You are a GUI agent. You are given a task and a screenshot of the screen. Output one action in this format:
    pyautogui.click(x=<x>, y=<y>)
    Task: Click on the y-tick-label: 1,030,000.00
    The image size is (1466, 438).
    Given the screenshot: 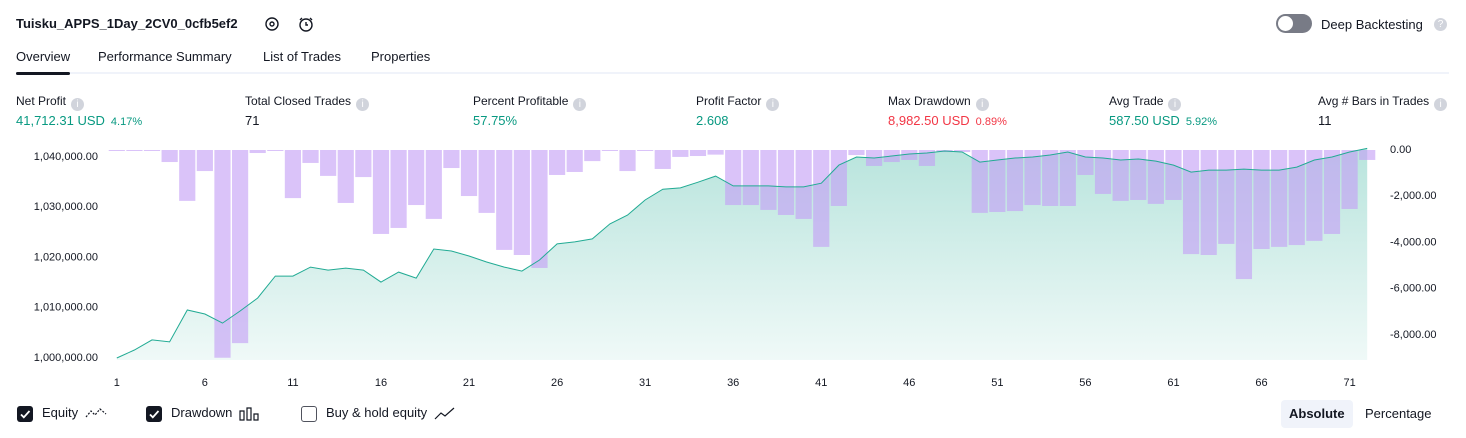 What is the action you would take?
    pyautogui.click(x=66, y=207)
    